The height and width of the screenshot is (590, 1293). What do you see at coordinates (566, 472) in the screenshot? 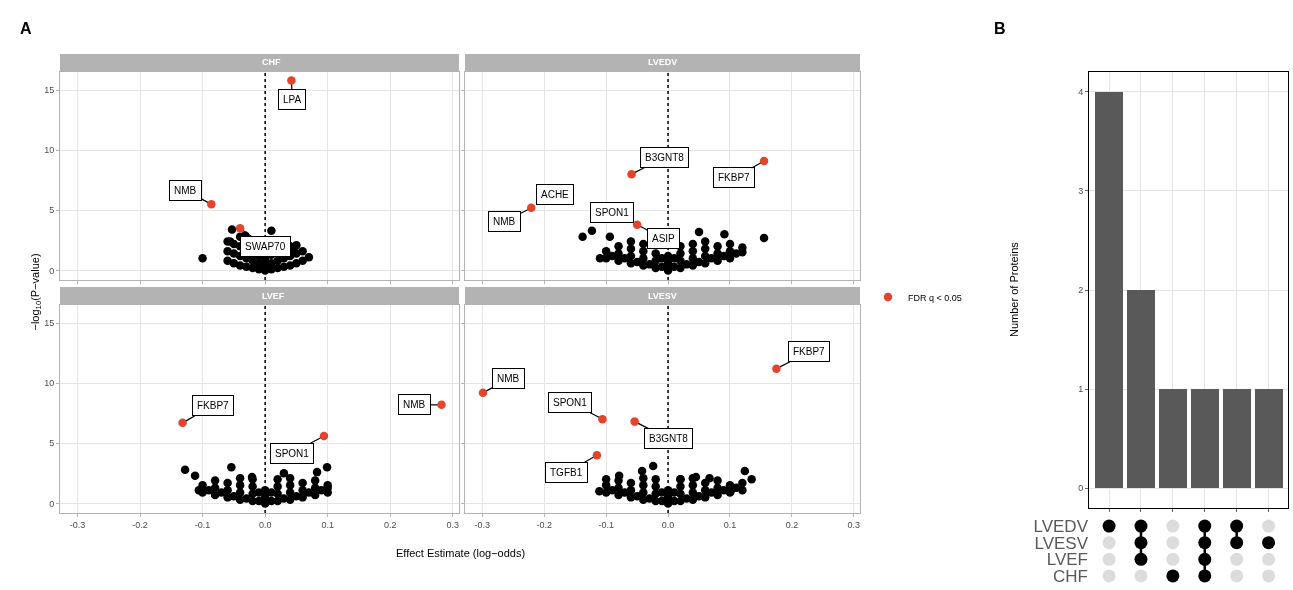
I see `annotation: TGFB1` at bounding box center [566, 472].